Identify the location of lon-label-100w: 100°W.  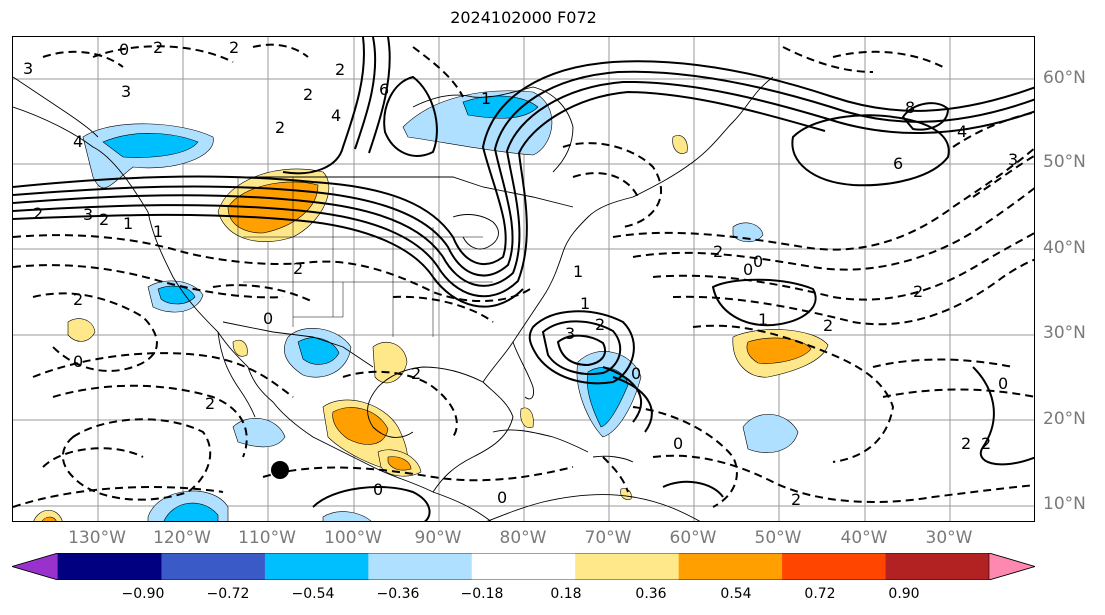
(353, 538).